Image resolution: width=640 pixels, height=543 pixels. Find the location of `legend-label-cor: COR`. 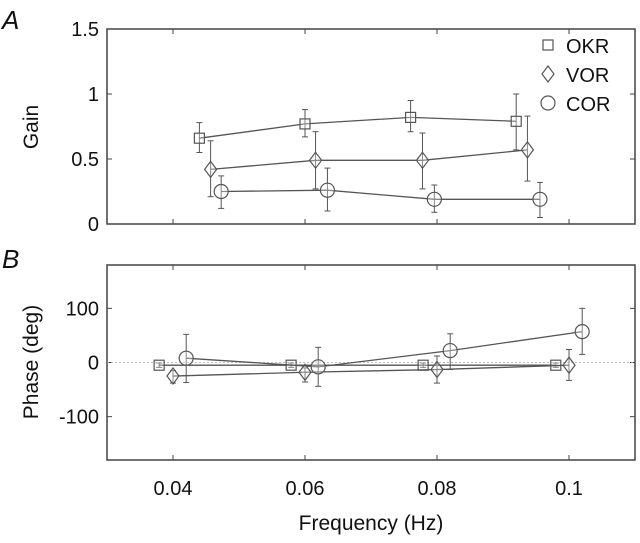

legend-label-cor: COR is located at coordinates (588, 105).